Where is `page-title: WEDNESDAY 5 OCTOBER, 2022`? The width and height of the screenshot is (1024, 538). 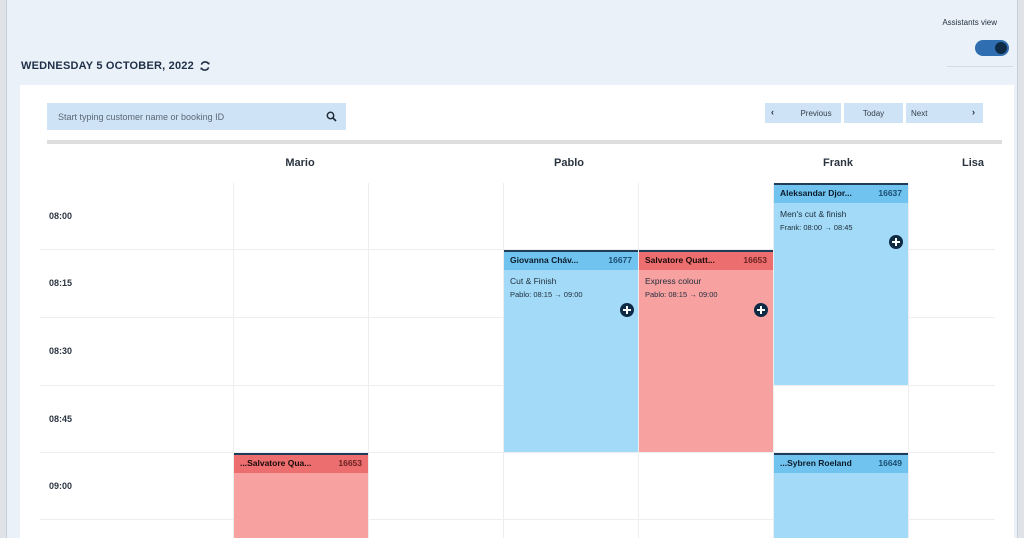 page-title: WEDNESDAY 5 OCTOBER, 2022 is located at coordinates (107, 66).